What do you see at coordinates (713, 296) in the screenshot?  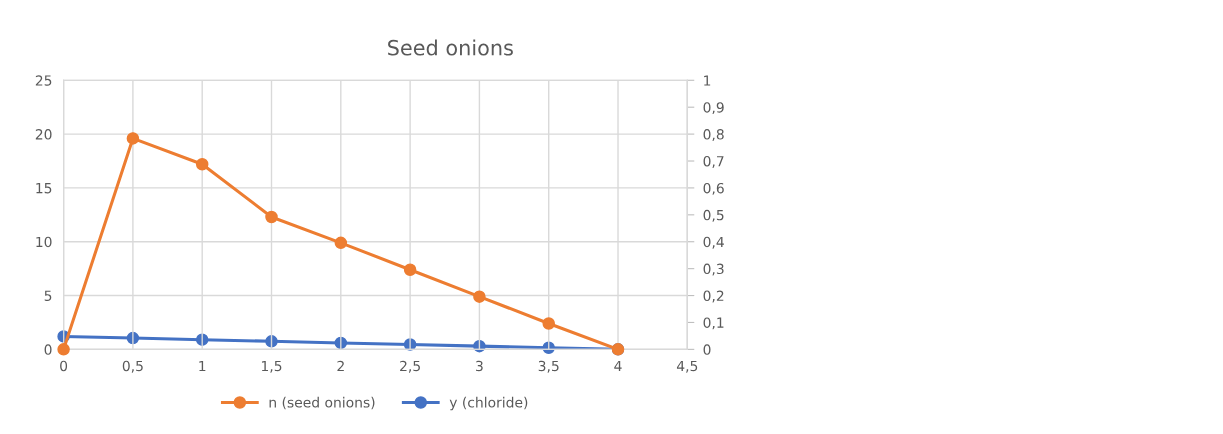 I see `y2-tick-label: 0,2` at bounding box center [713, 296].